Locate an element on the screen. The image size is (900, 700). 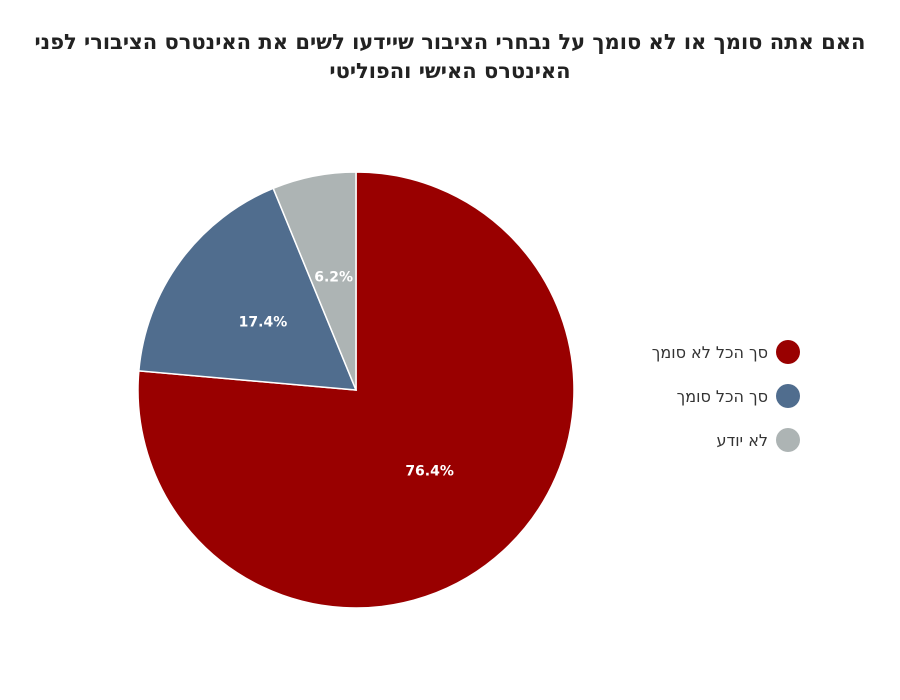
legend-item-trust: סך הכל סומך is located at coordinates (700, 396).